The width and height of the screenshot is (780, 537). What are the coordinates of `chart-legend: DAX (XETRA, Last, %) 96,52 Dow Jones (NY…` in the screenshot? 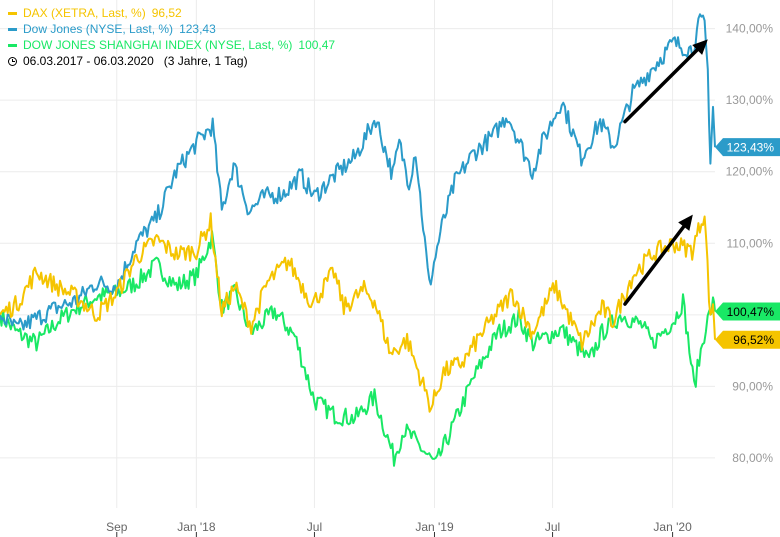 It's located at (171, 37).